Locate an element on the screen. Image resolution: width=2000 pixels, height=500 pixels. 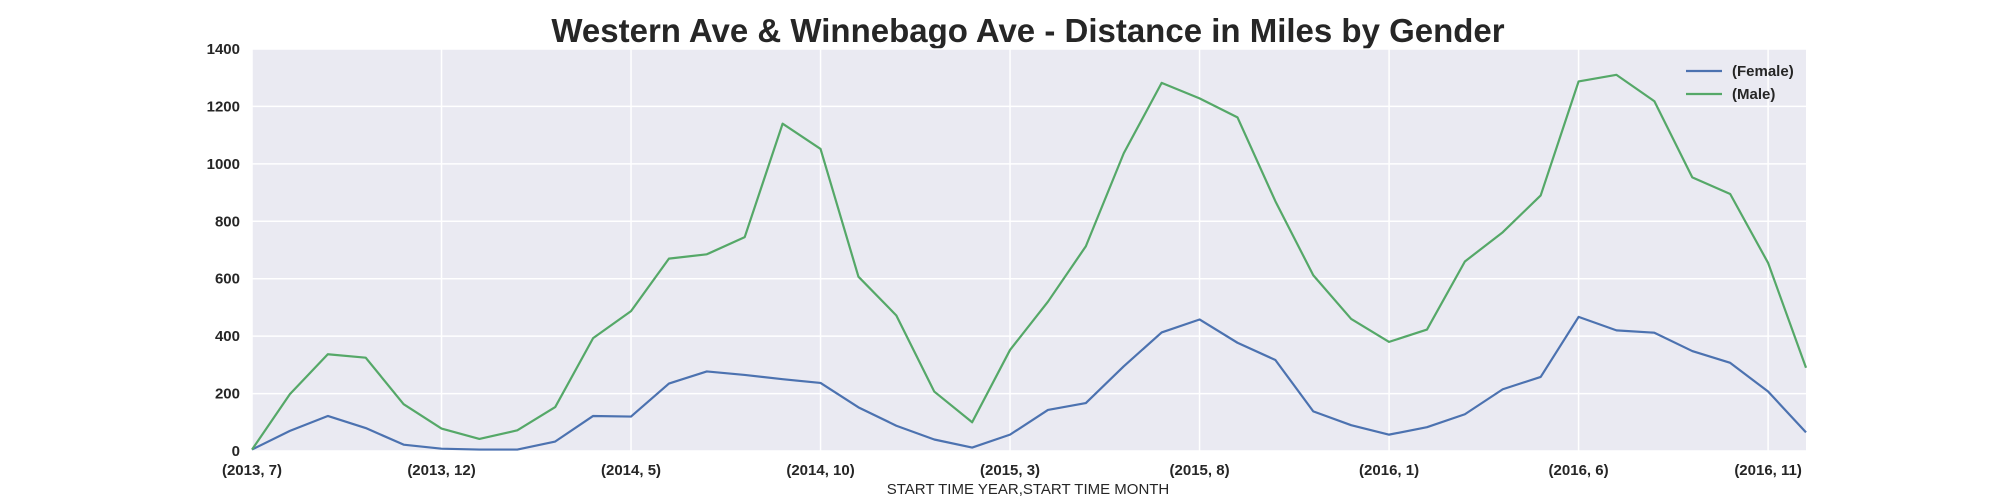
y-tick-label: 1200 is located at coordinates (223, 106).